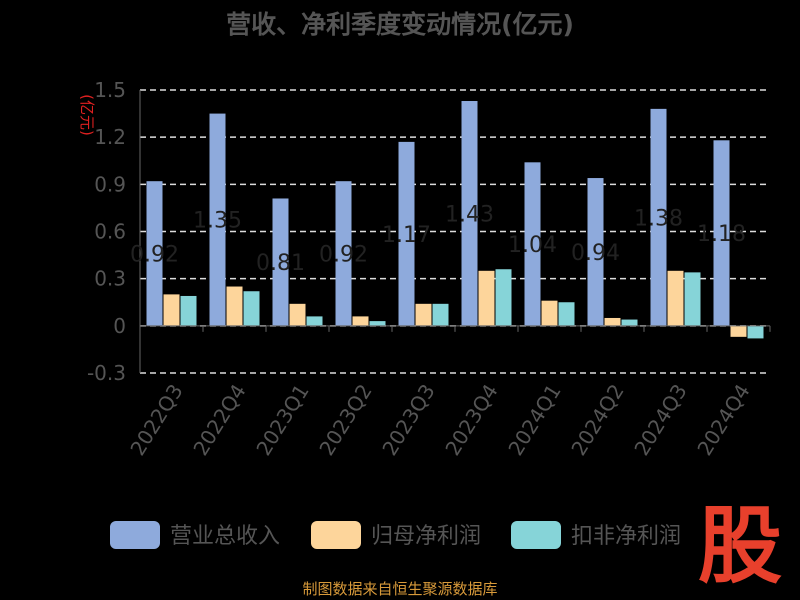 The image size is (800, 600). I want to click on y-tick-label: 0, so click(119, 326).